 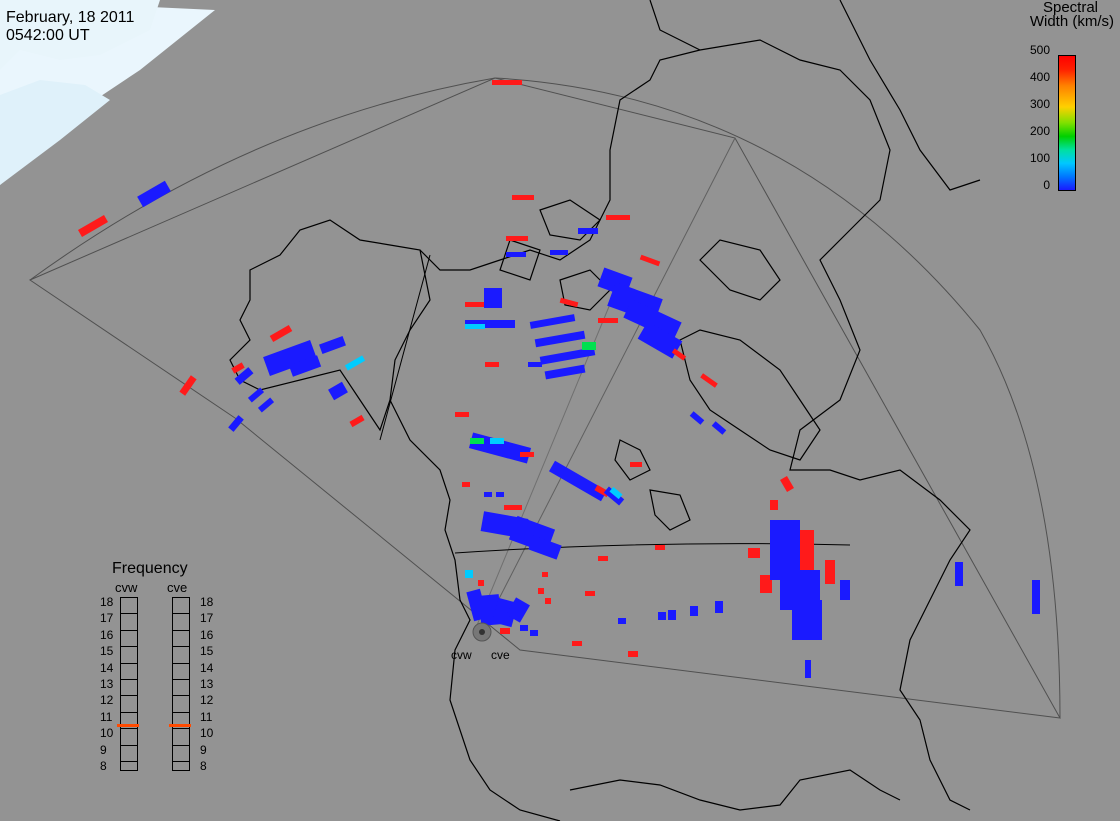 I want to click on frequency-level-right: 15, so click(x=207, y=651).